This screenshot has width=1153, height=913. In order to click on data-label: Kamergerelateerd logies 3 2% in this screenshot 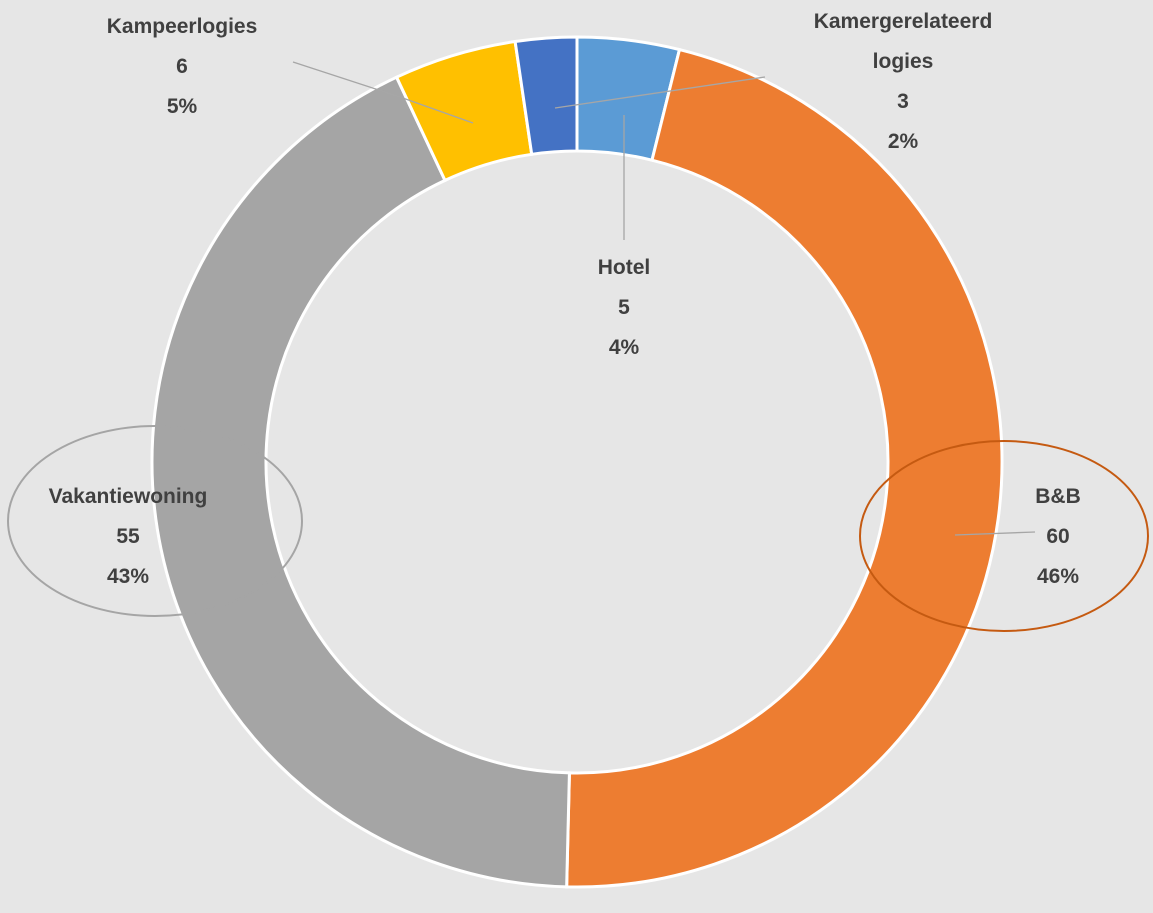, I will do `click(903, 82)`.